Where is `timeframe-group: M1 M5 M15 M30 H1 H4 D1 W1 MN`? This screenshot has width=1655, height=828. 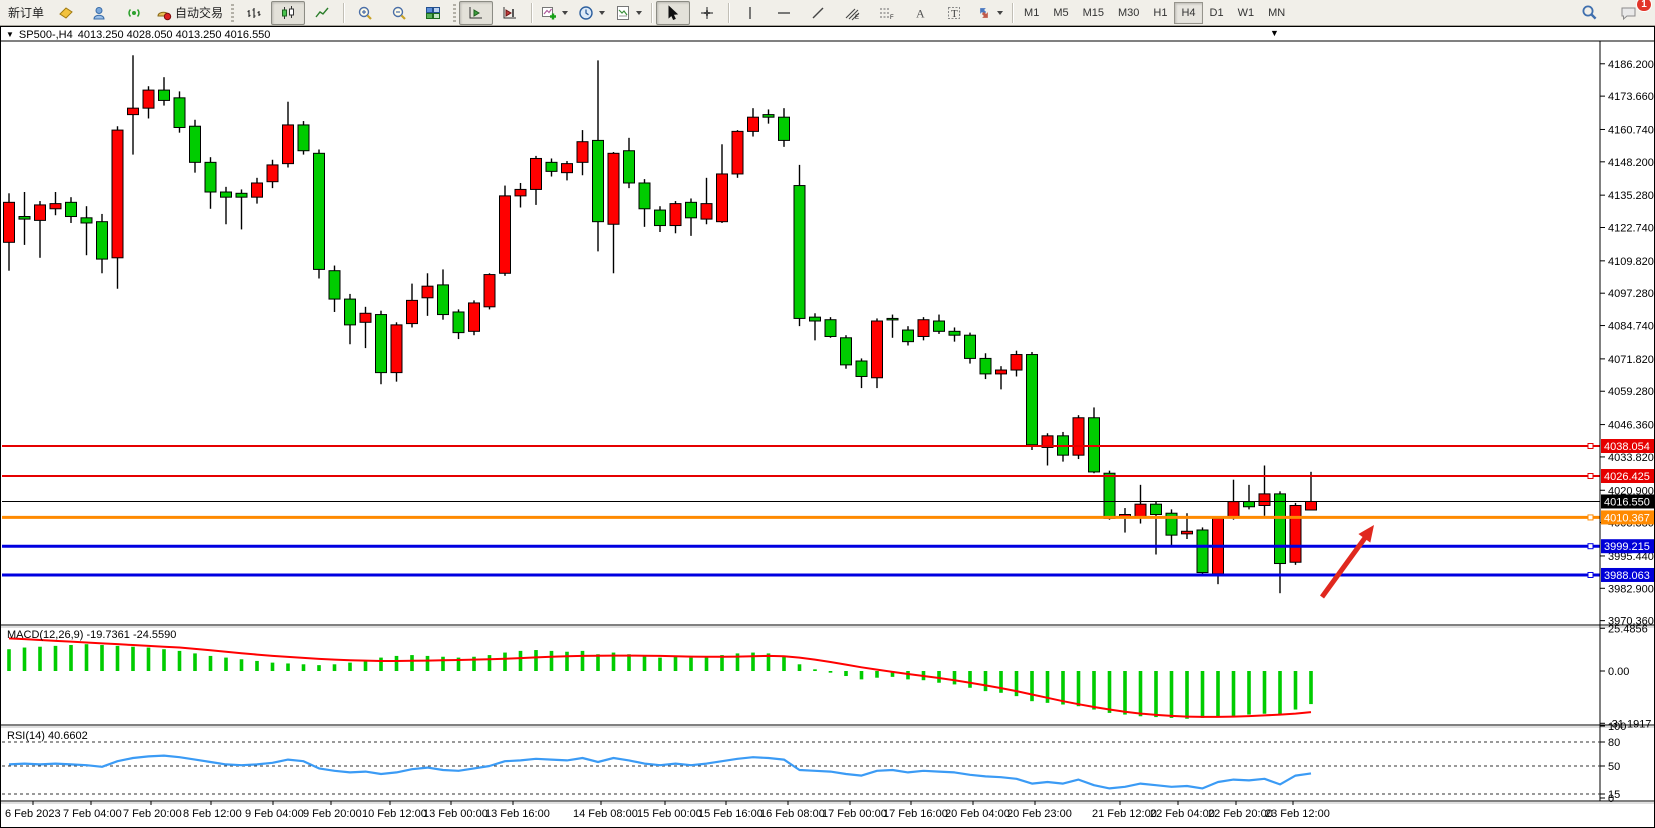
timeframe-group: M1 M5 M15 M30 H1 H4 D1 W1 MN is located at coordinates (1154, 12).